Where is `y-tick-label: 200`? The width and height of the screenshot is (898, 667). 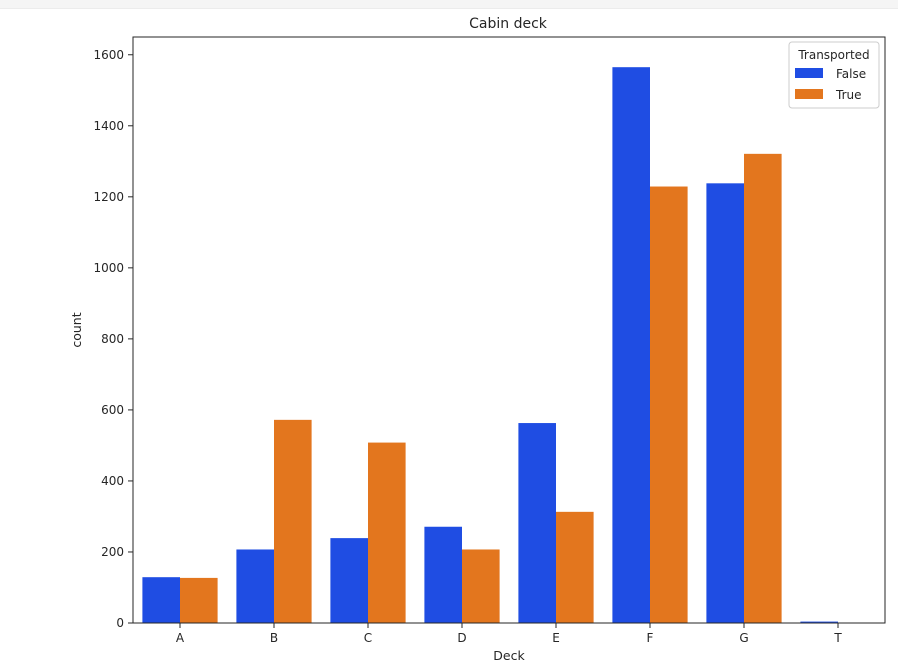 y-tick-label: 200 is located at coordinates (112, 552).